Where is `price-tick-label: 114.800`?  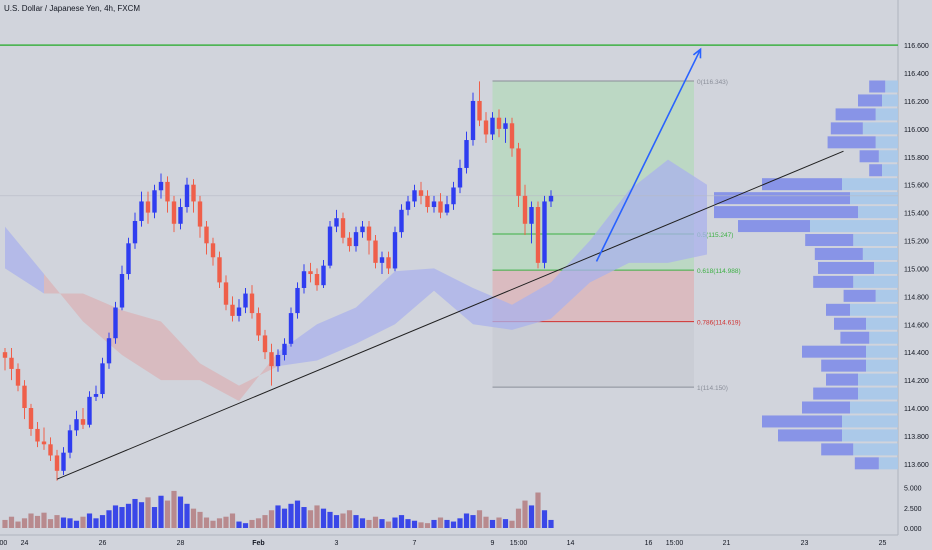 price-tick-label: 114.800 is located at coordinates (916, 297).